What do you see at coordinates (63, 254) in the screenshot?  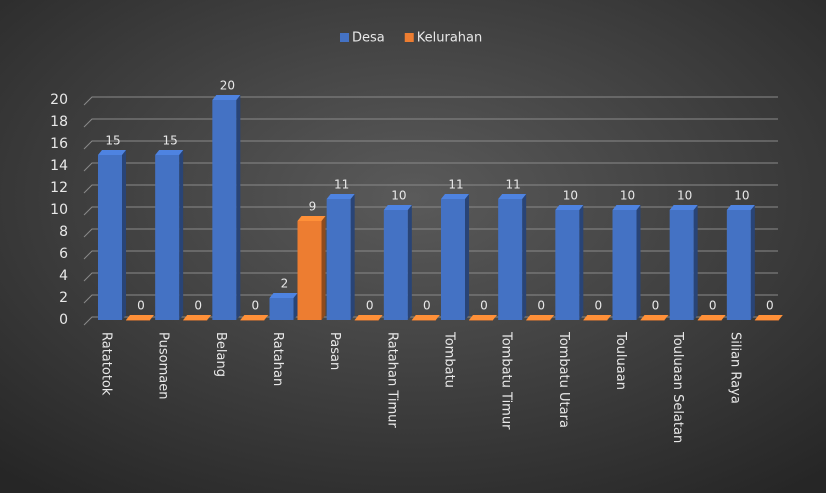 I see `y-tick-label: 6` at bounding box center [63, 254].